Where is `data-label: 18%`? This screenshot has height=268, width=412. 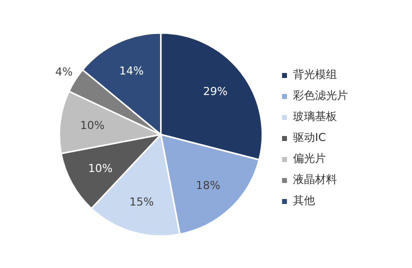
data-label: 18% is located at coordinates (208, 185).